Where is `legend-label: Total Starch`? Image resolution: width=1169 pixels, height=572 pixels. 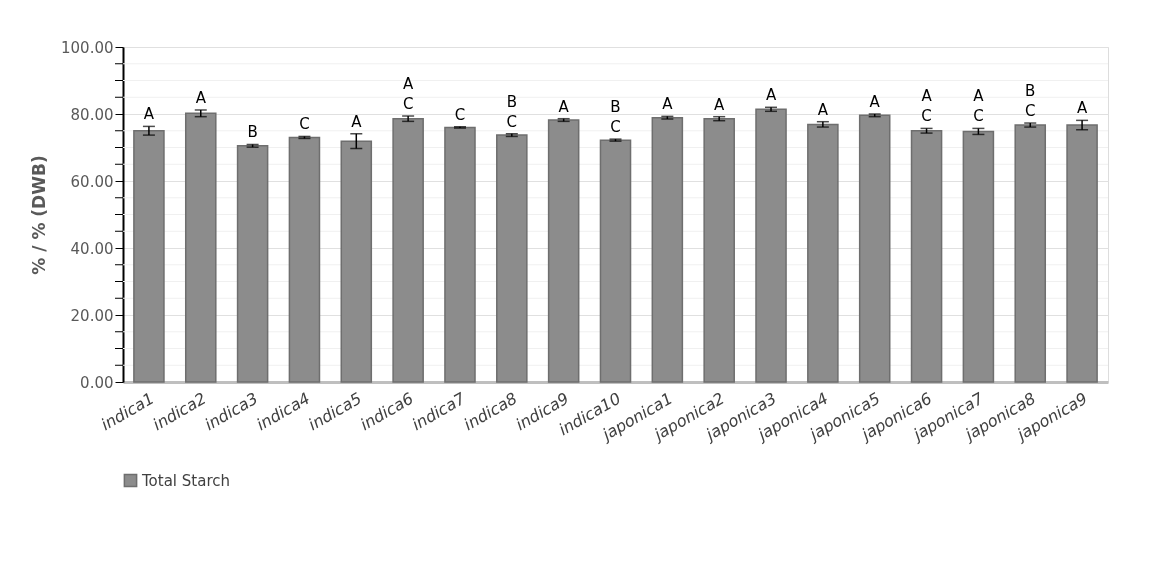
legend-label: Total Starch is located at coordinates (185, 480).